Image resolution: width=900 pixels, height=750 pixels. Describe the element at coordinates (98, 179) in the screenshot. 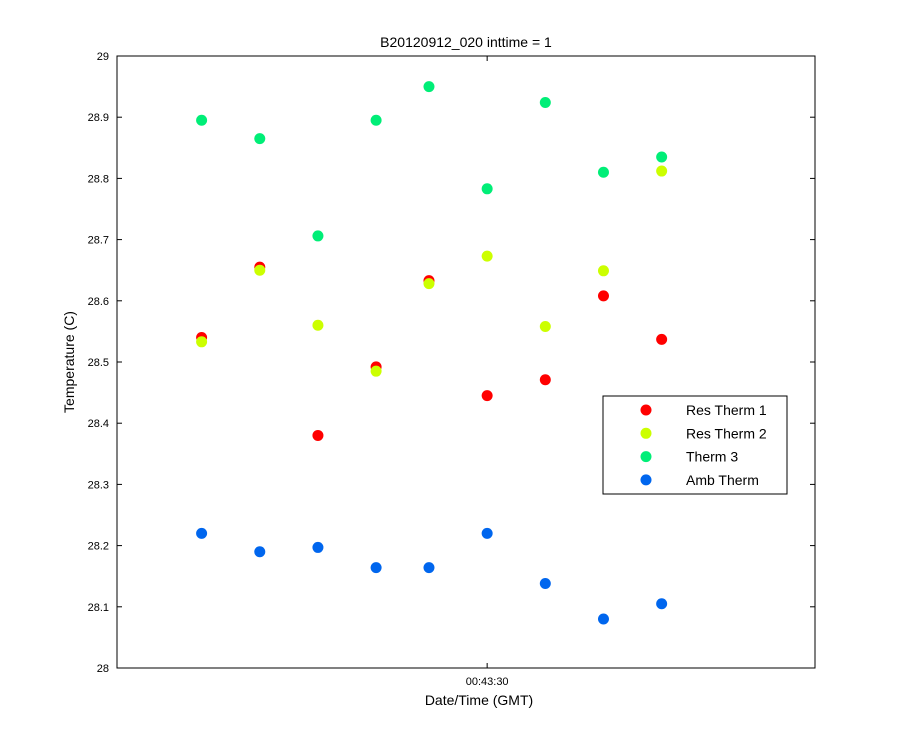

I see `y-tick-label: 28.8` at that location.